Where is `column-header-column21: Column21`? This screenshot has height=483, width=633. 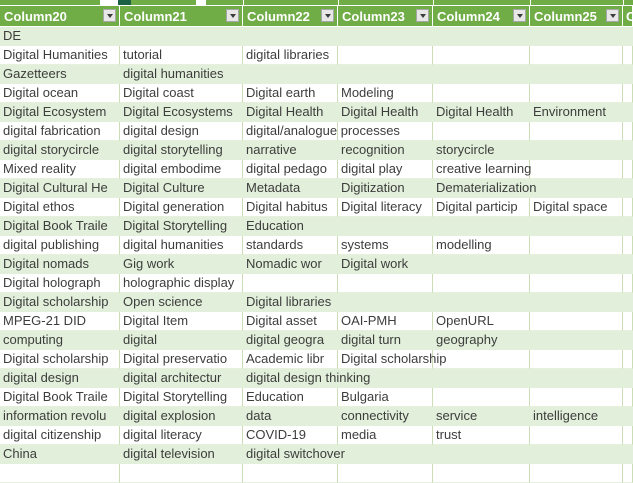
column-header-column21: Column21 is located at coordinates (181, 16).